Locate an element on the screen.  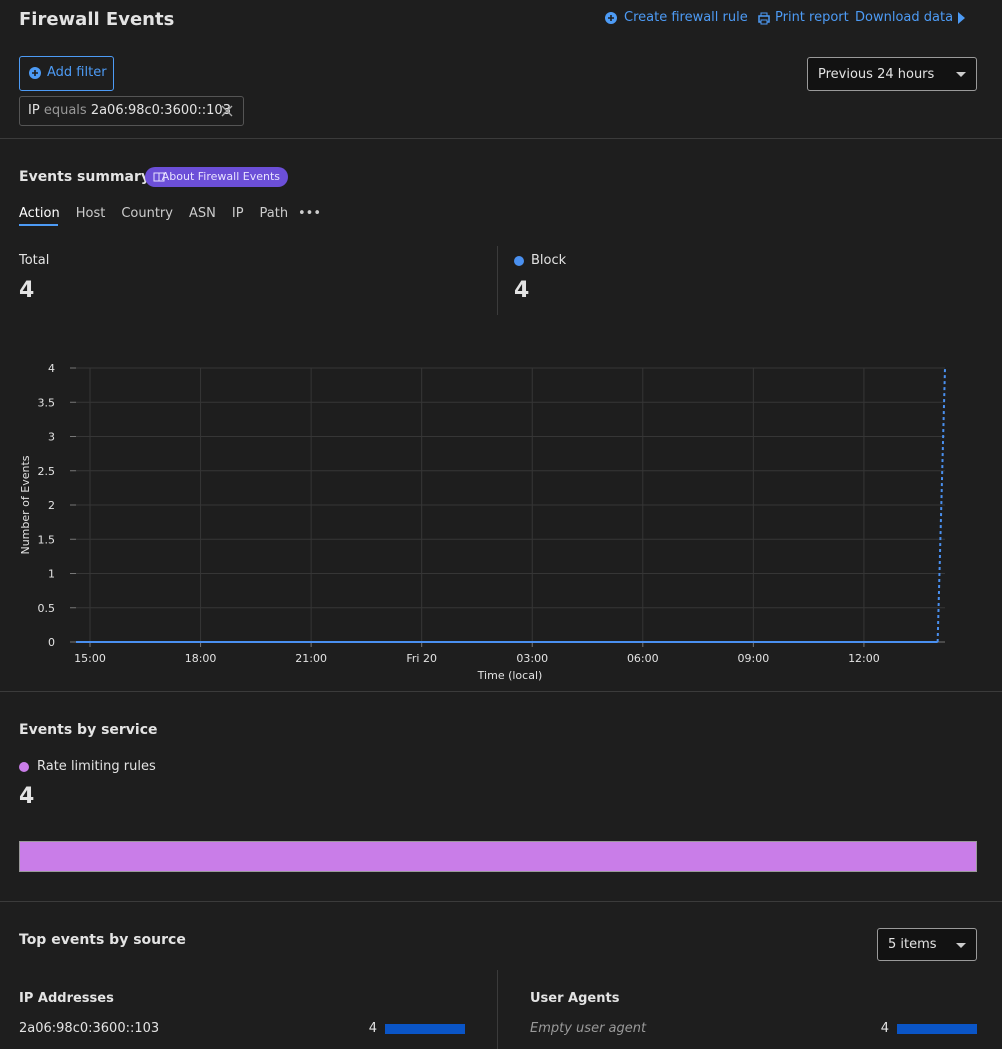
tab: IP is located at coordinates (237, 213).